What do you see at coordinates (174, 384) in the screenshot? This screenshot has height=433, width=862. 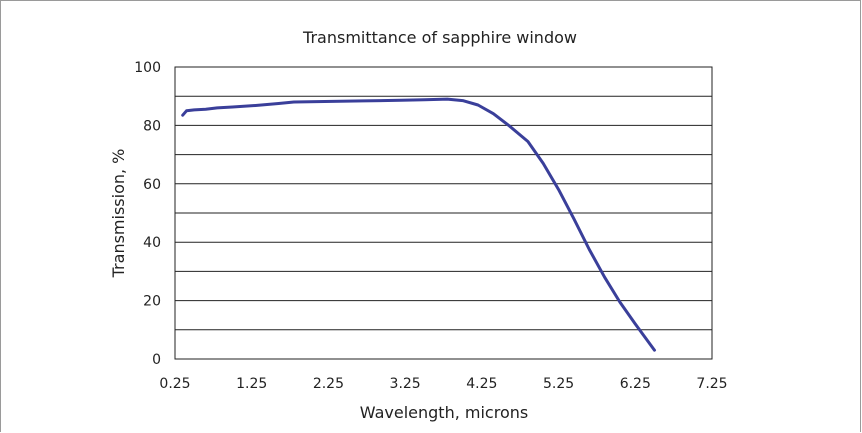 I see `x-tick-label: 0.25` at bounding box center [174, 384].